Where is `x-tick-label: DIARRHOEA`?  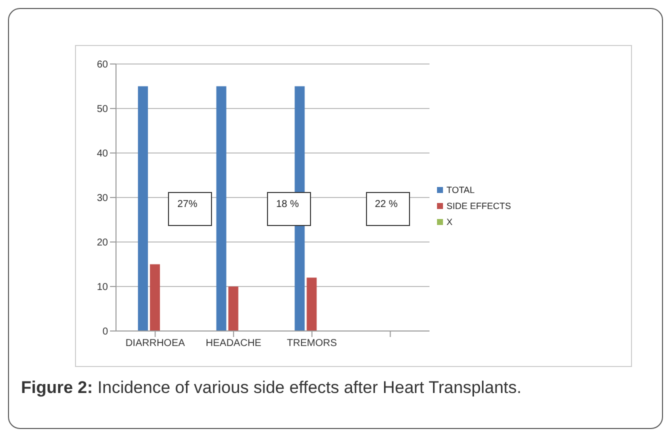 x-tick-label: DIARRHOEA is located at coordinates (155, 344).